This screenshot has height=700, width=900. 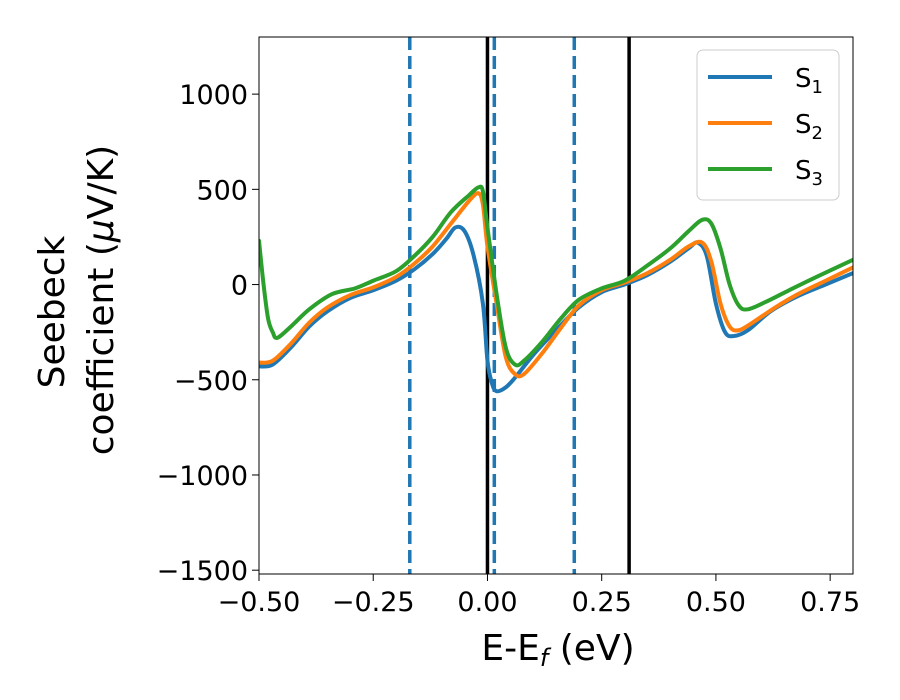 I want to click on x-tick-label: 0.00, so click(x=487, y=602).